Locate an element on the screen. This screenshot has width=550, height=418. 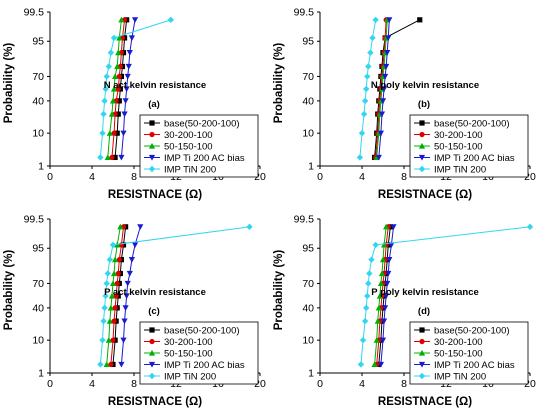
legend-entry: IMP Ti 200 AC bias is located at coordinates (204, 365).